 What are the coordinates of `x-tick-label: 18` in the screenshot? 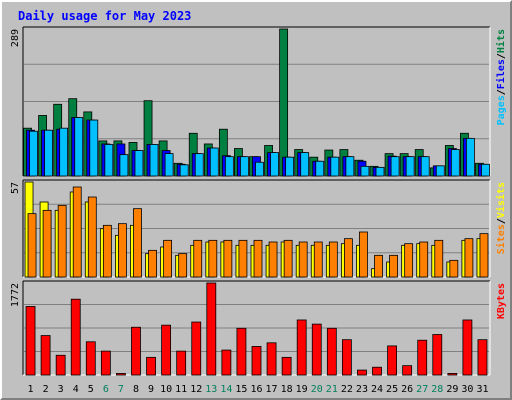 It's located at (287, 389).